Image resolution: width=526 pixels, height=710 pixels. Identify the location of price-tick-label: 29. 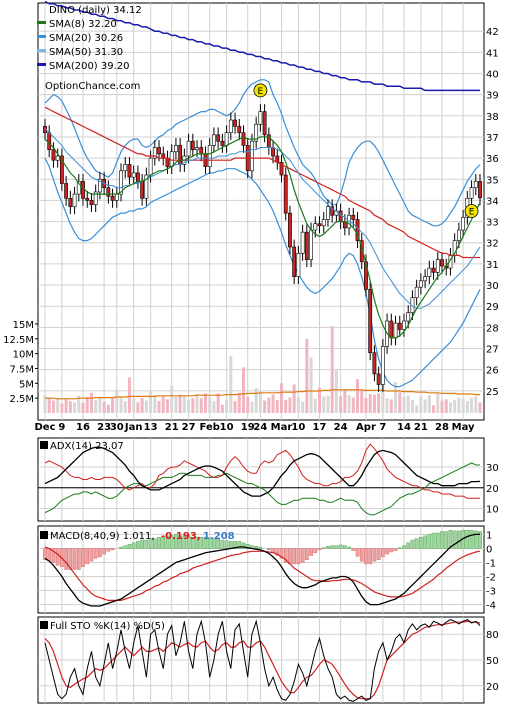
(492, 307).